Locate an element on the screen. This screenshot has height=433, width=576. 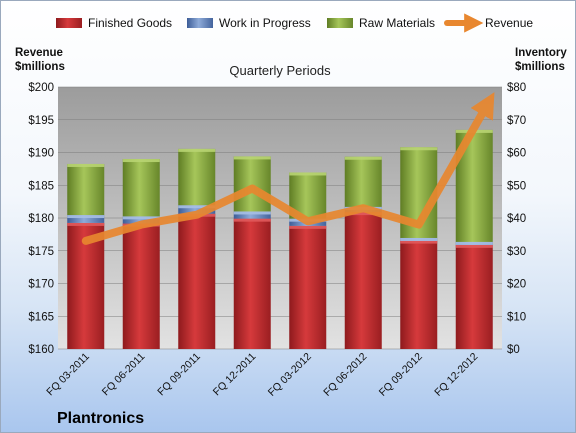
right-axis-title-line2: $millions is located at coordinates (540, 67).